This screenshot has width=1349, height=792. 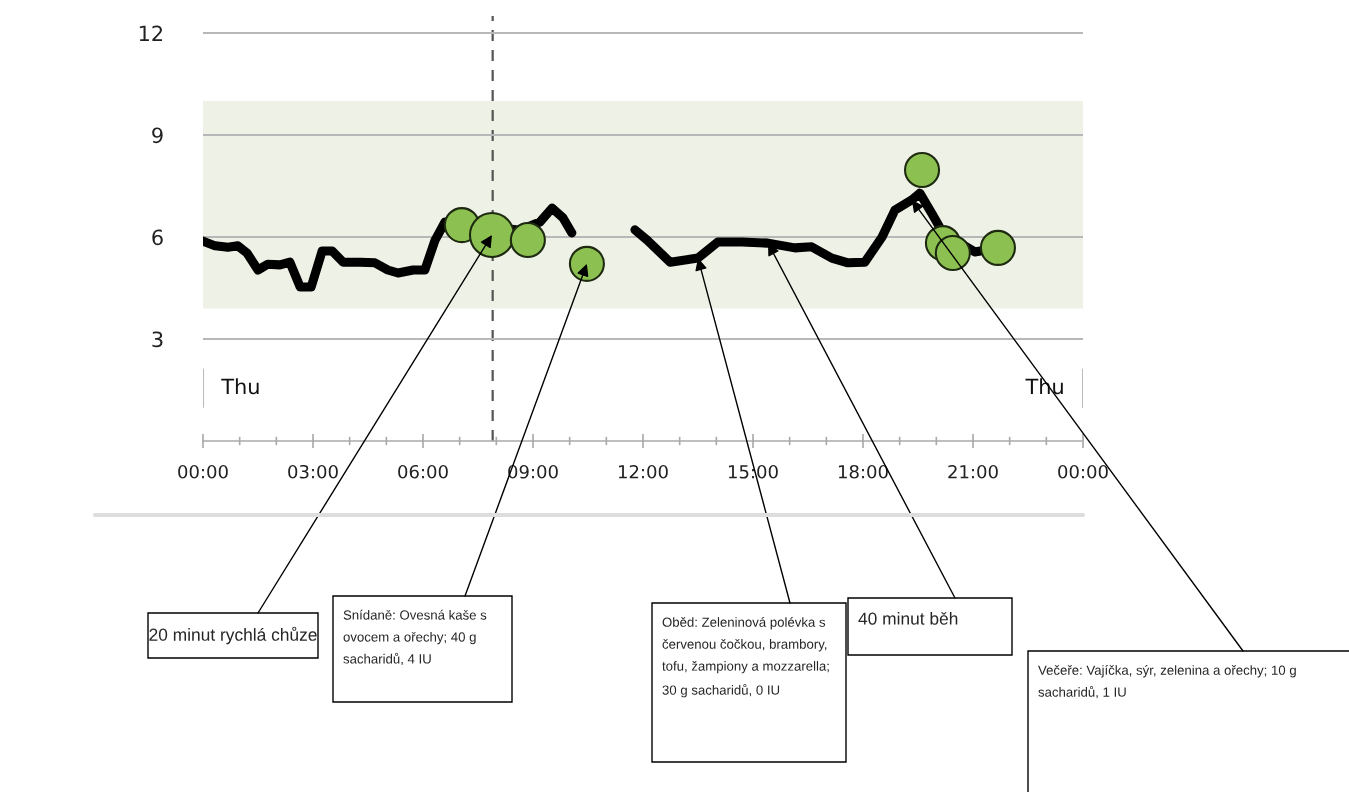 I want to click on y-tick-label: 12, so click(x=151, y=33).